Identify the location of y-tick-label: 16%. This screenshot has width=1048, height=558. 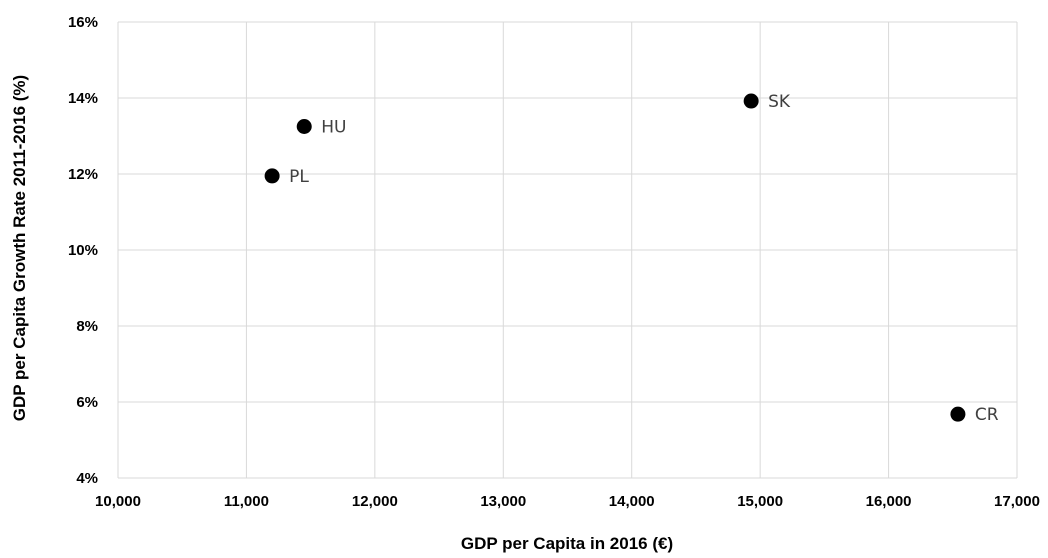
(83, 22).